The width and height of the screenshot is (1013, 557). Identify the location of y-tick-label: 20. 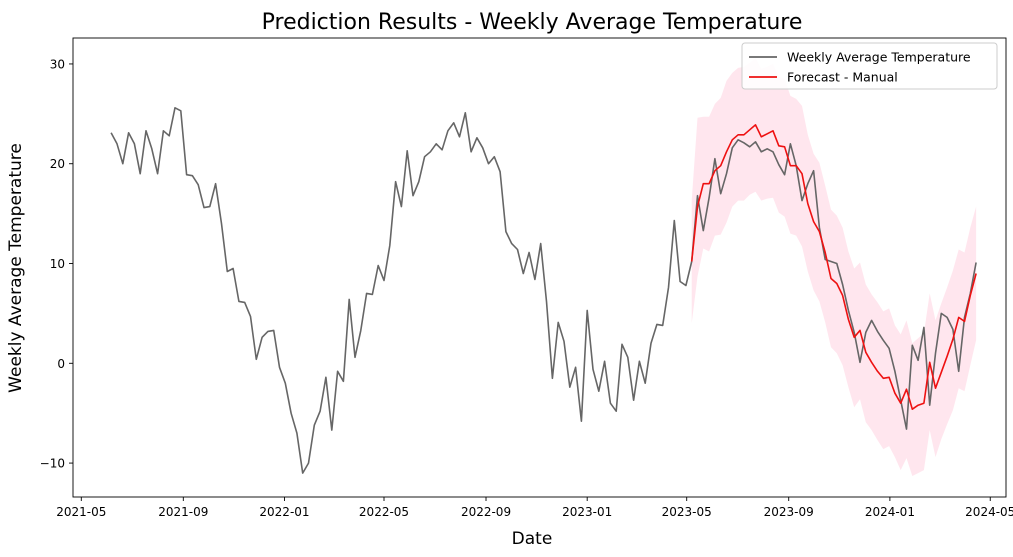
(57, 164).